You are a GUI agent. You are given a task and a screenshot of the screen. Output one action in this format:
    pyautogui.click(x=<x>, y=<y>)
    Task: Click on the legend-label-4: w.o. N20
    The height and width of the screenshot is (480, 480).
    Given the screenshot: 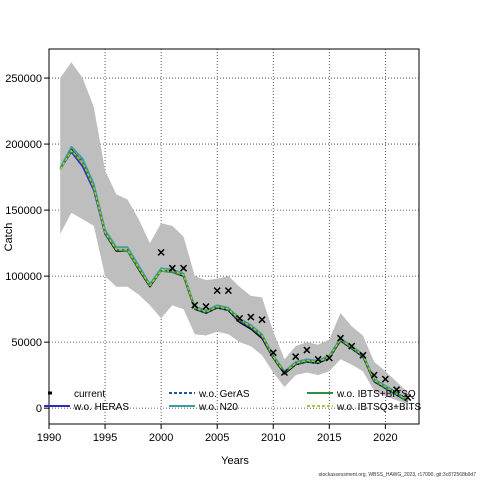 What is the action you would take?
    pyautogui.click(x=218, y=407)
    